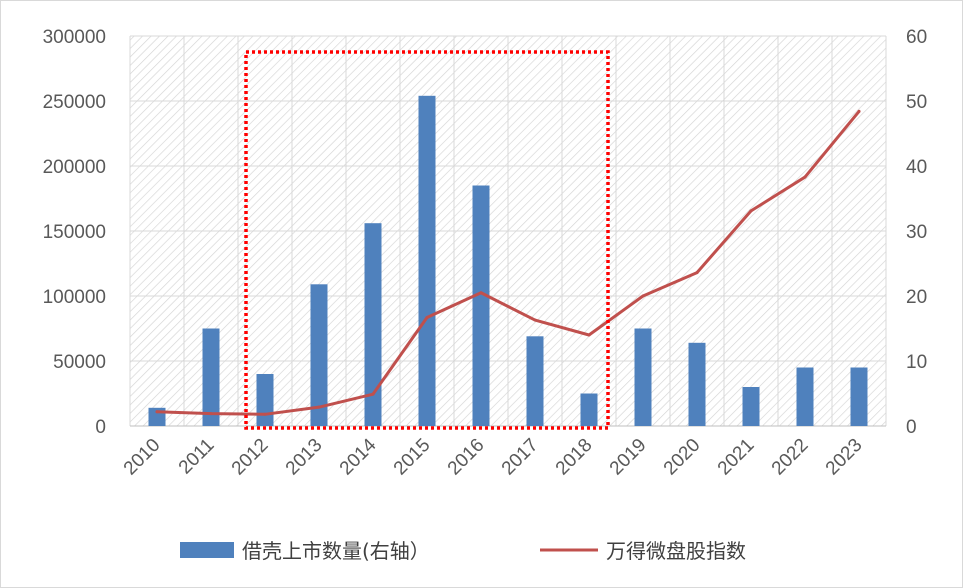 This screenshot has height=588, width=963. I want to click on y-axis-left: 0 50000 100000 150000 200000 250000 300000, so click(74, 232).